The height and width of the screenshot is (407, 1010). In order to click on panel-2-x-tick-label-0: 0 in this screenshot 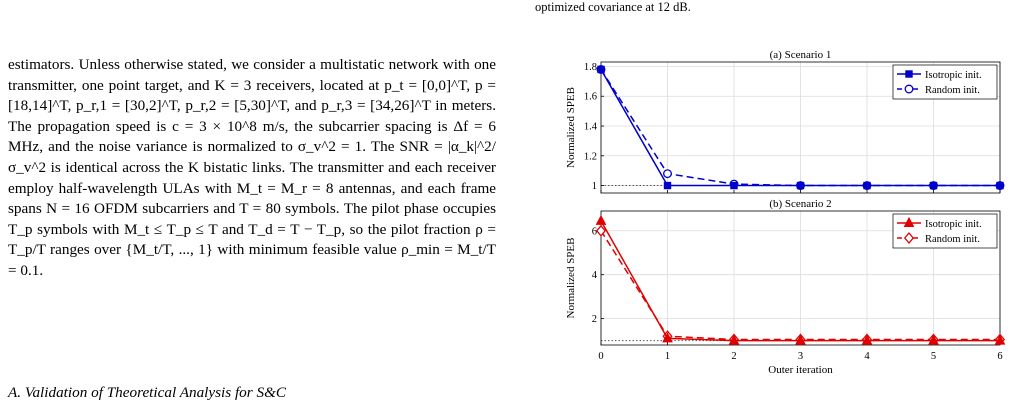, I will do `click(600, 356)`.